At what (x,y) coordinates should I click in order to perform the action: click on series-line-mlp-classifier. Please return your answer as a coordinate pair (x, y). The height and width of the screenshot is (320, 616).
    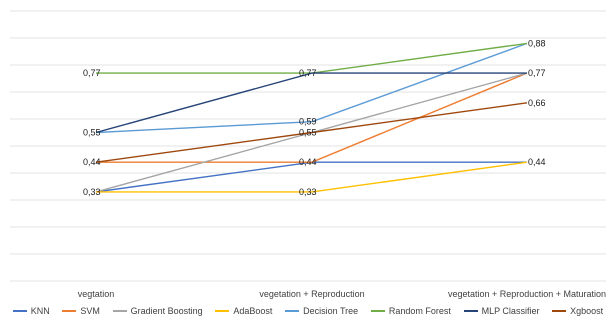
    Looking at the image, I should click on (311, 103).